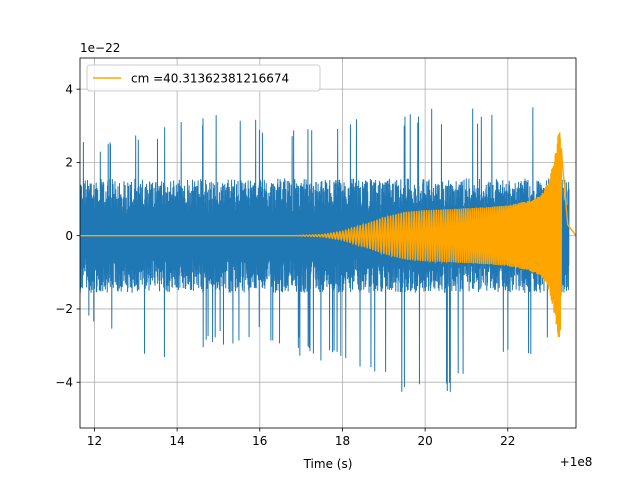  Describe the element at coordinates (424, 441) in the screenshot. I see `x-tick-label: 20` at that location.